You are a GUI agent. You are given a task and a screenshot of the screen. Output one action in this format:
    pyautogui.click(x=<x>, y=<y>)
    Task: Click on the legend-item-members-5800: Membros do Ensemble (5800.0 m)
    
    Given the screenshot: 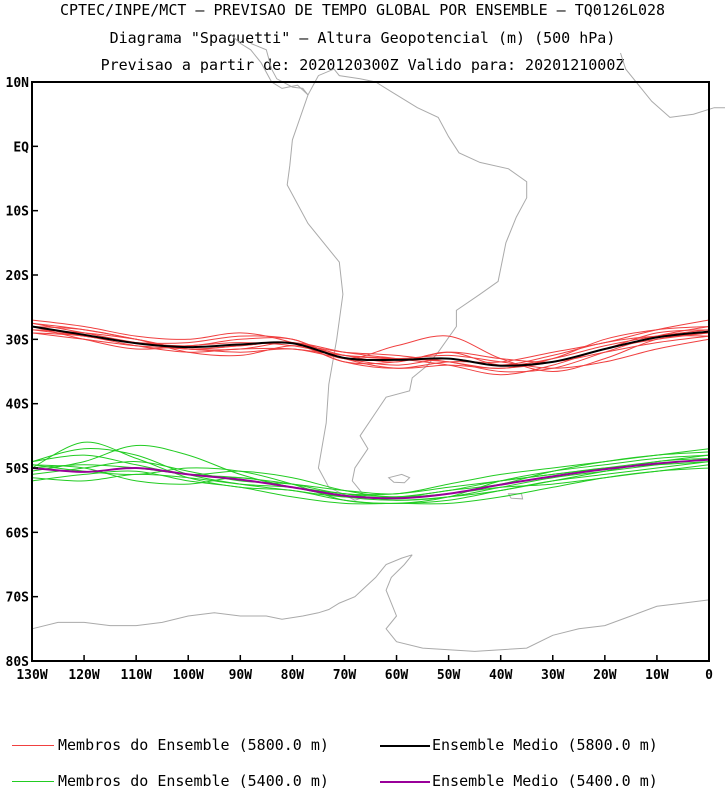 What is the action you would take?
    pyautogui.click(x=187, y=745)
    